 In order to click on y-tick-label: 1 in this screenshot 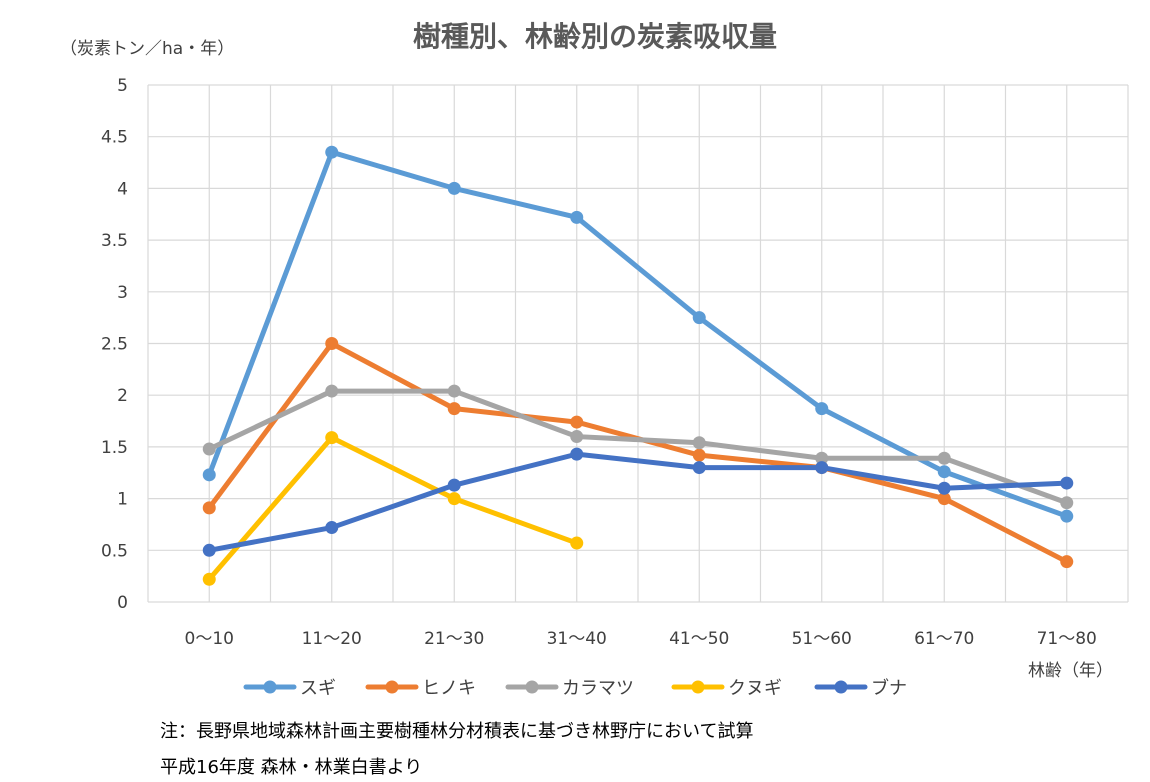, I will do `click(122, 500)`.